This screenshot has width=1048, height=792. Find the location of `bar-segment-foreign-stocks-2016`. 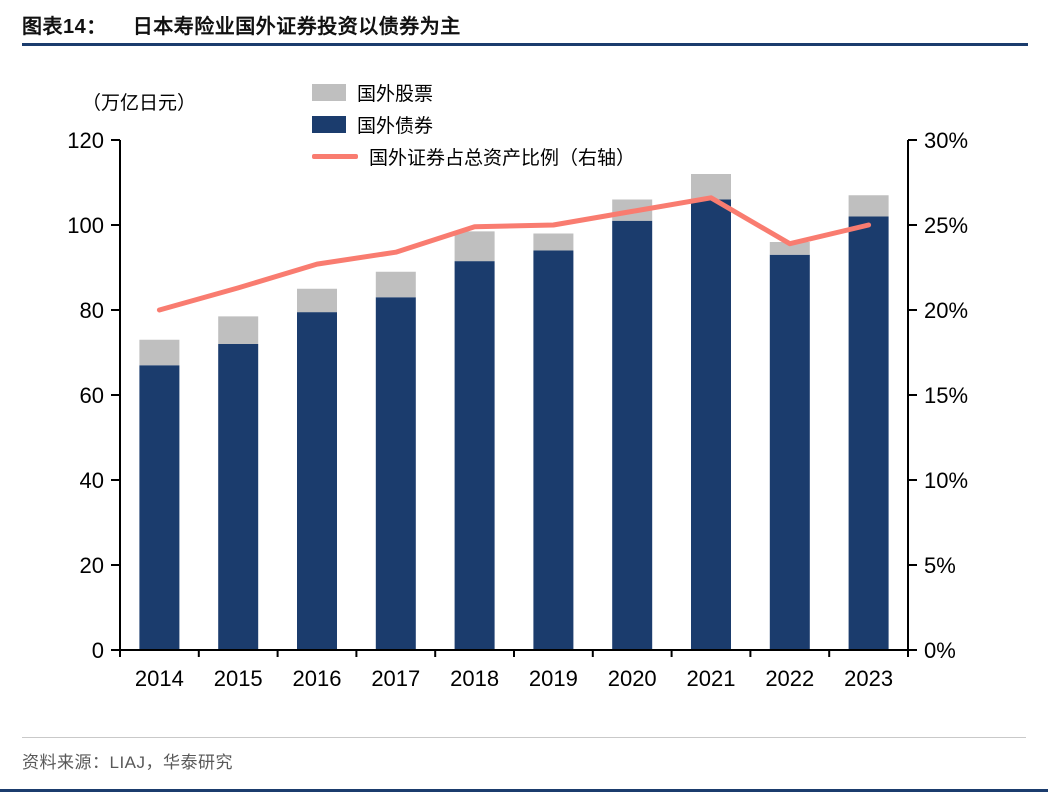

bar-segment-foreign-stocks-2016 is located at coordinates (317, 300).